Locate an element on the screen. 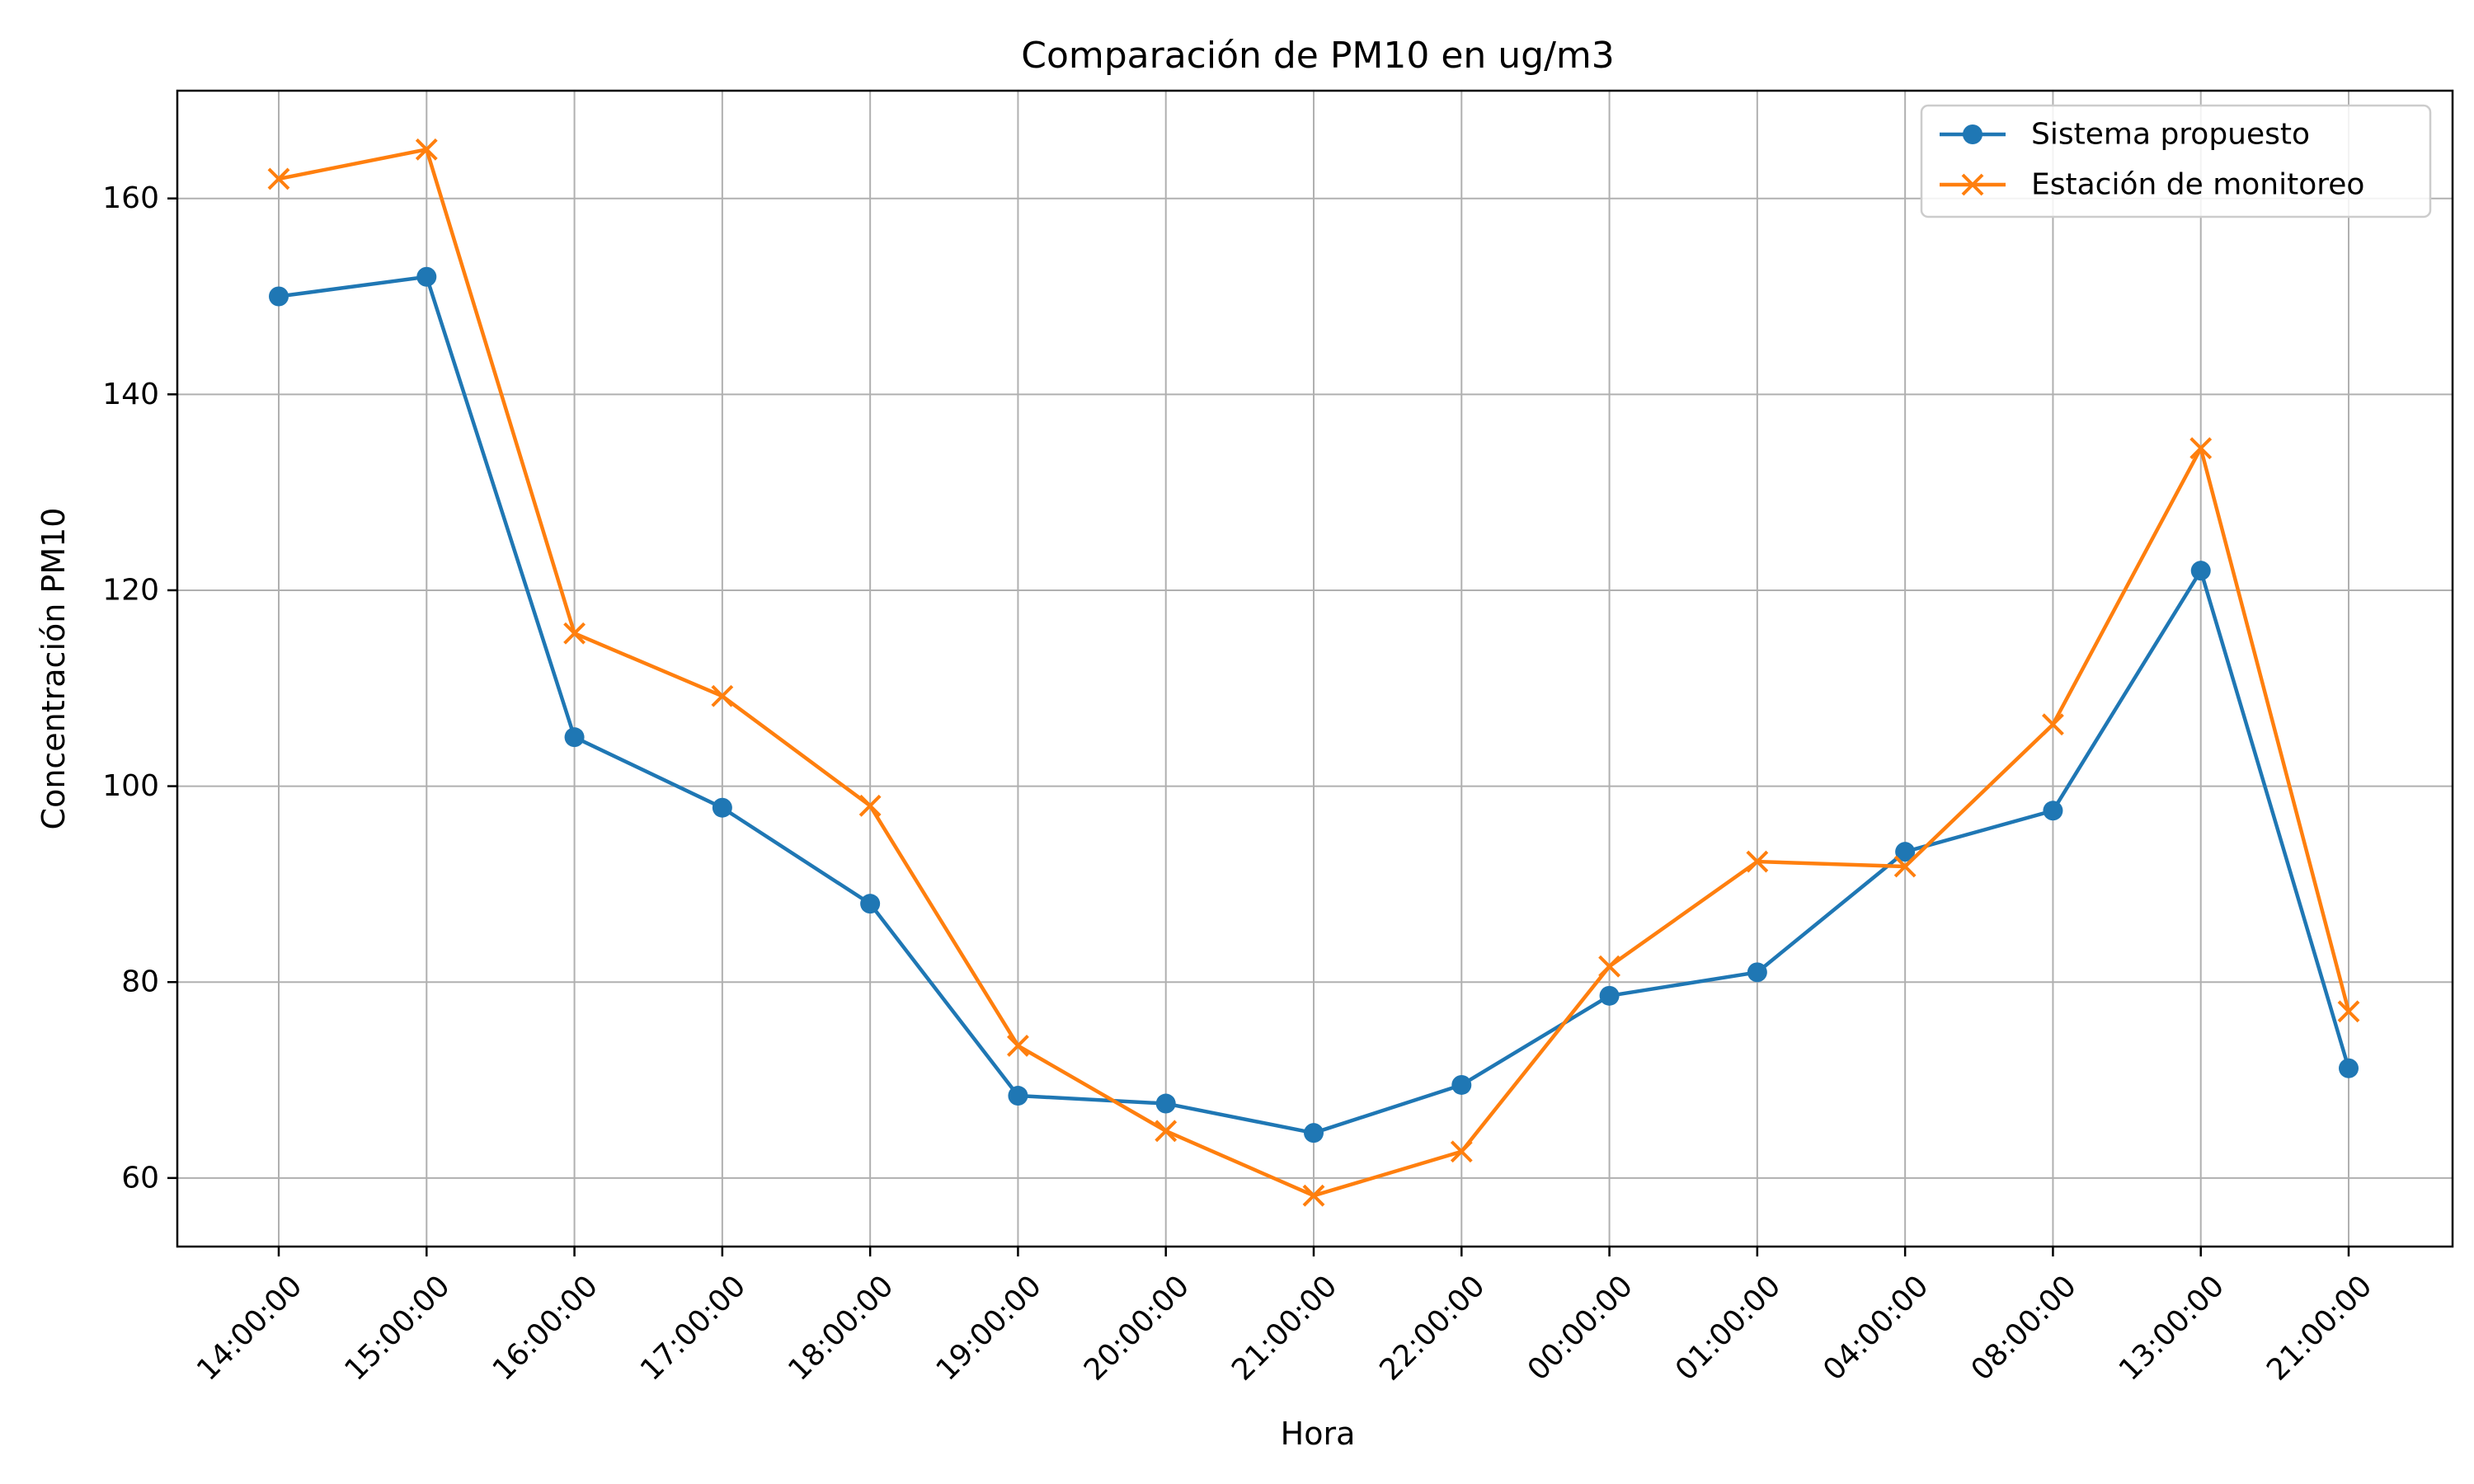 This screenshot has width=2474, height=1484. legend: Sistema propuesto Estación de monitoreo is located at coordinates (2176, 161).